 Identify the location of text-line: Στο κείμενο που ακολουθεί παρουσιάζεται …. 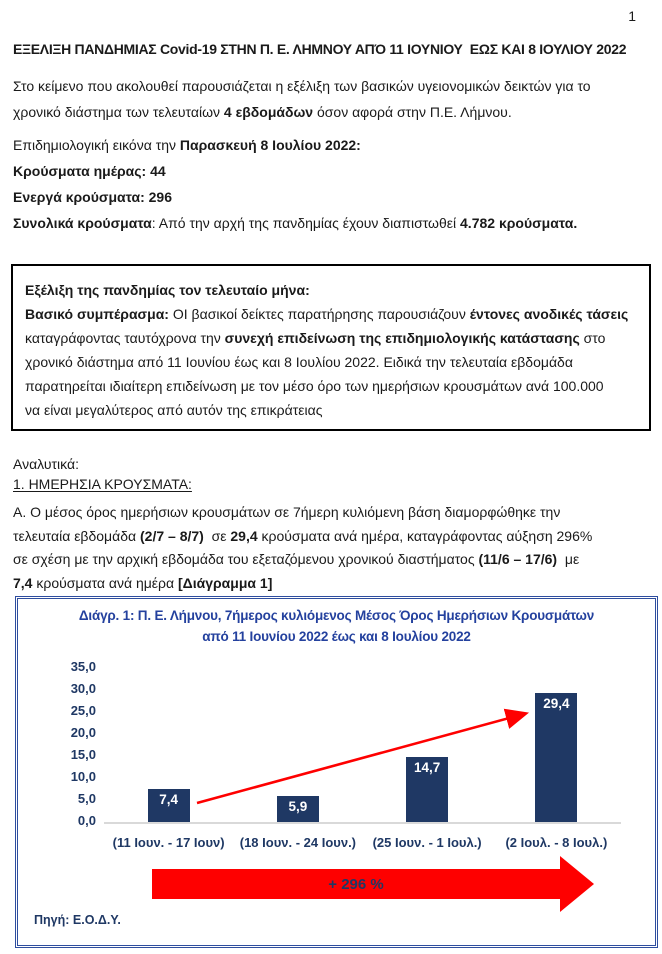
(302, 86).